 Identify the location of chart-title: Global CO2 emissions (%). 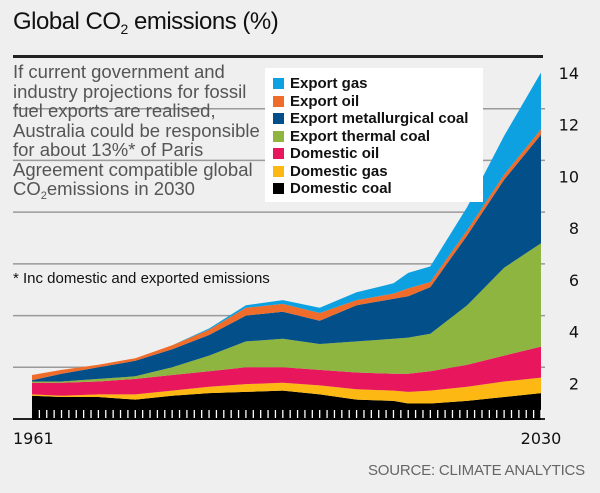
(146, 22).